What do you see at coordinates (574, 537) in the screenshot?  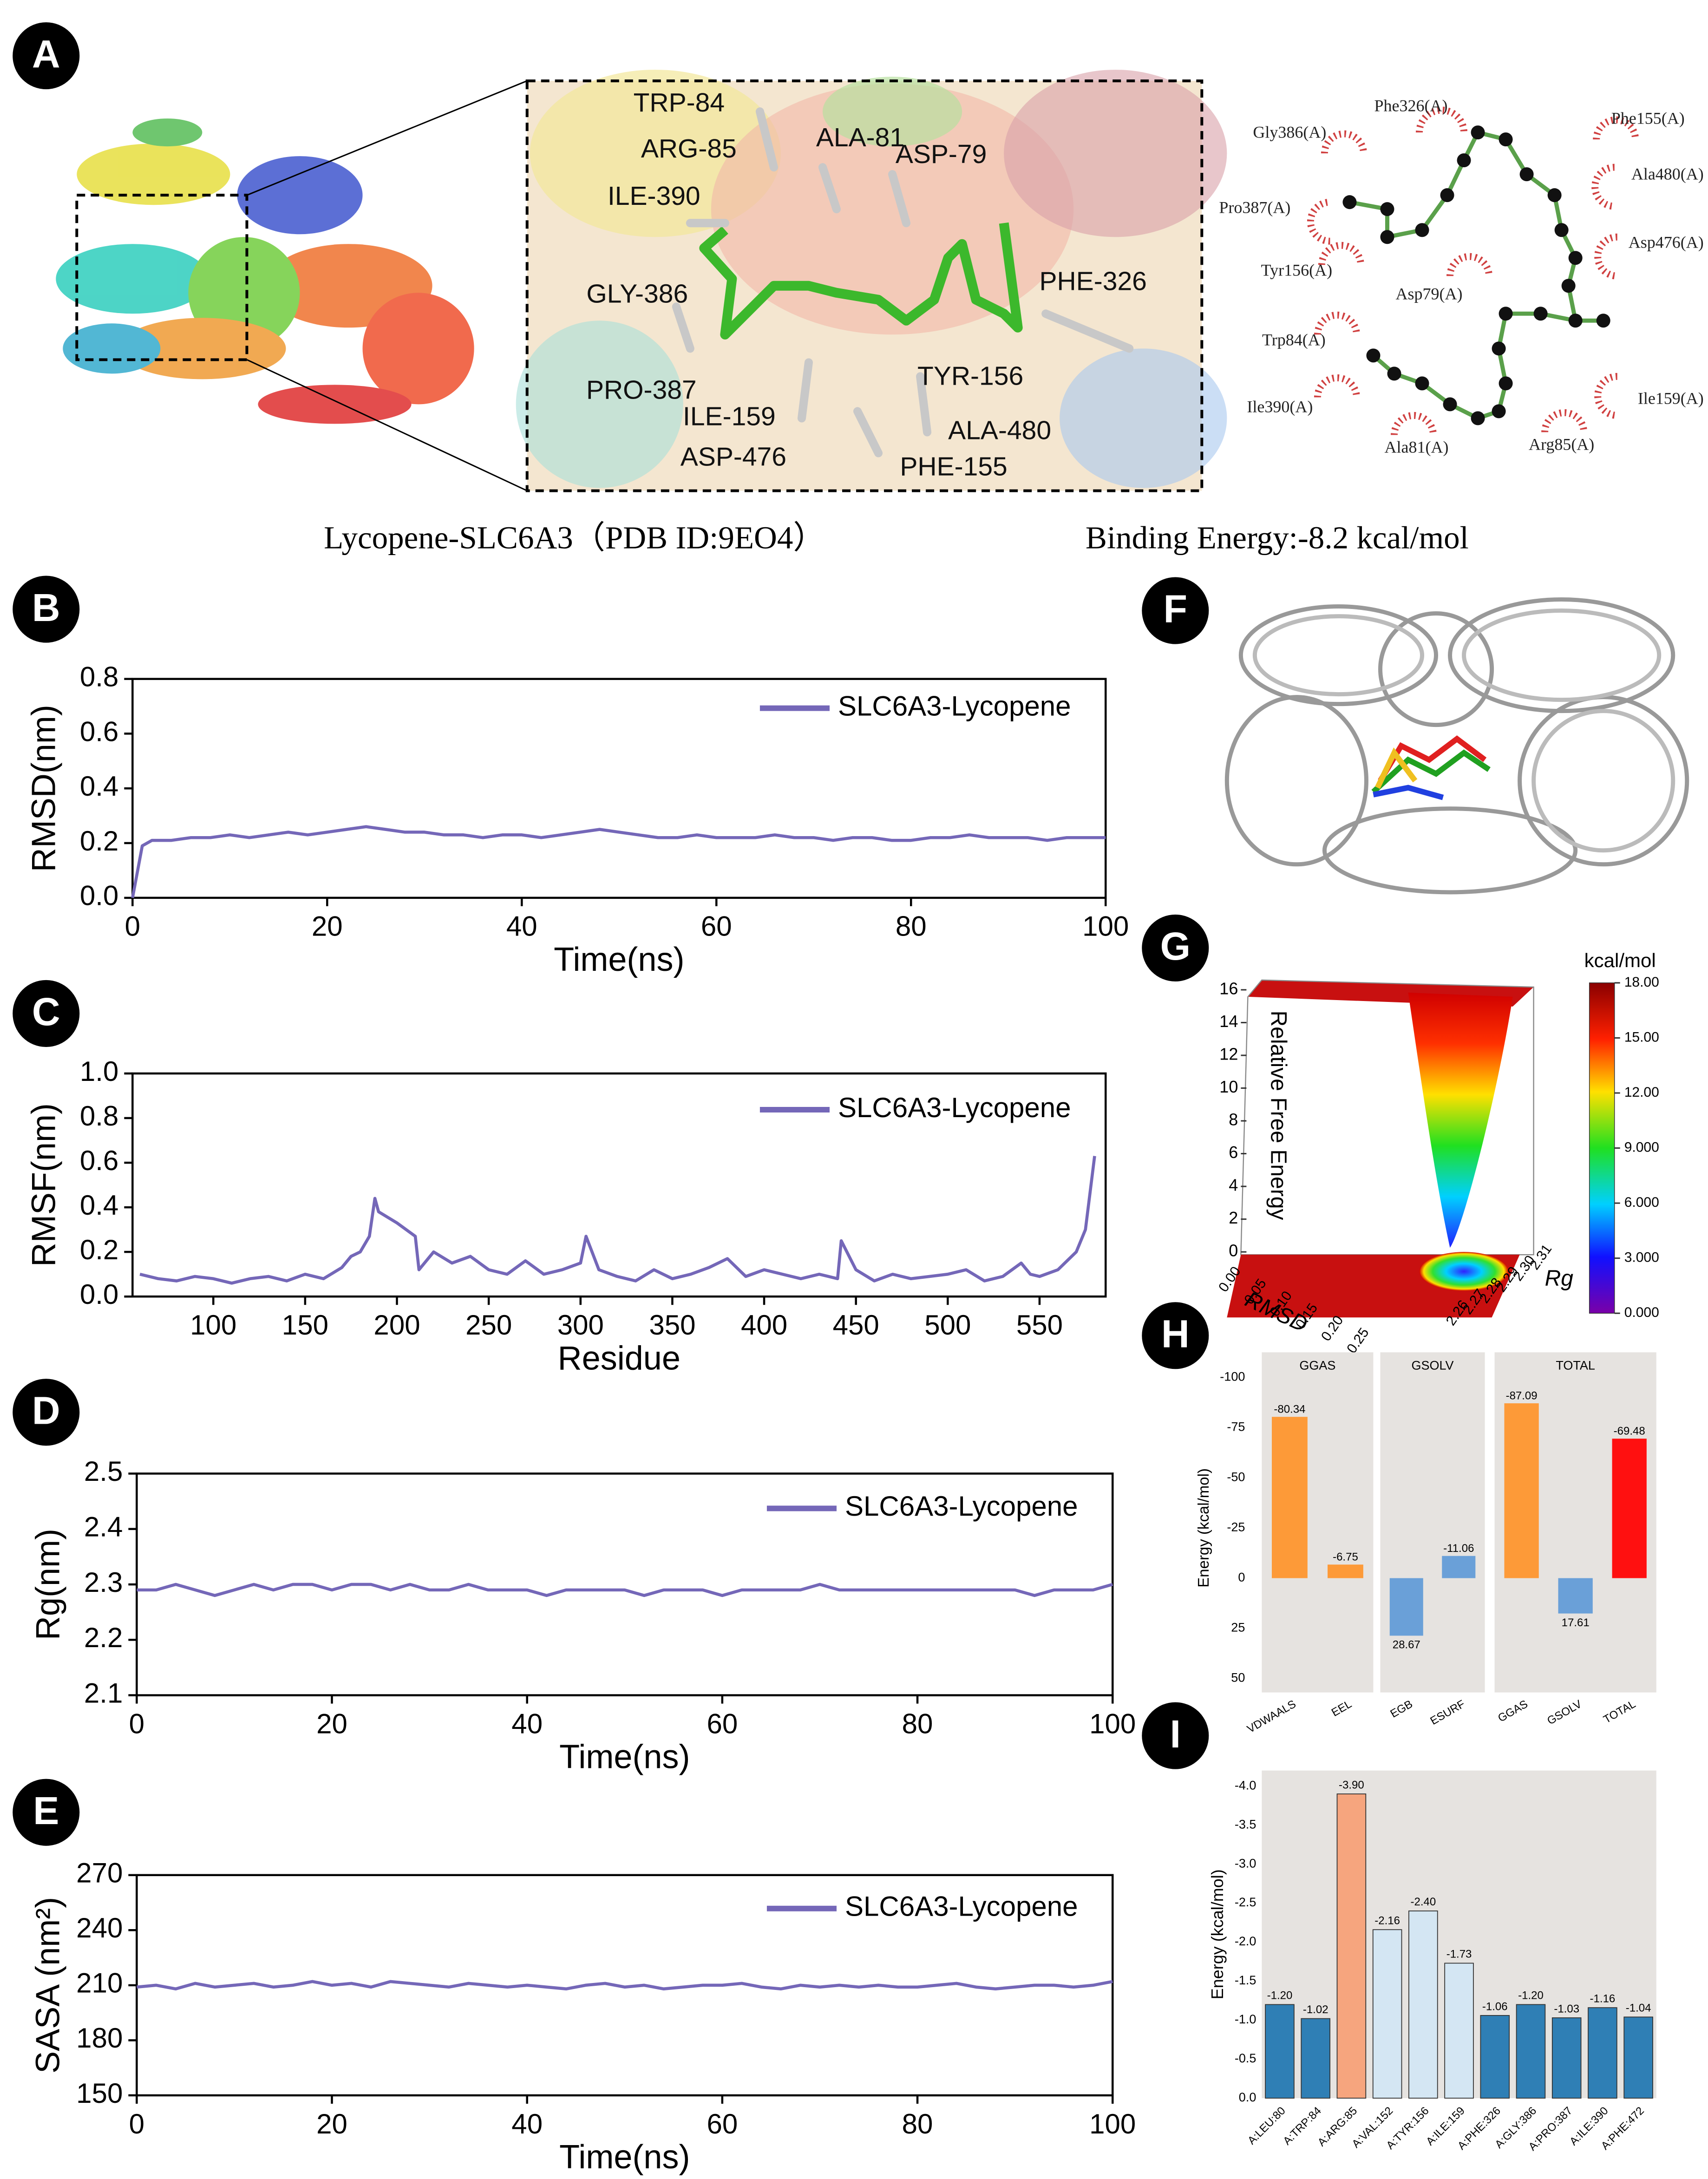 I see `caption: Lycopene-SLC6A3（PDB ID:9EO4）` at bounding box center [574, 537].